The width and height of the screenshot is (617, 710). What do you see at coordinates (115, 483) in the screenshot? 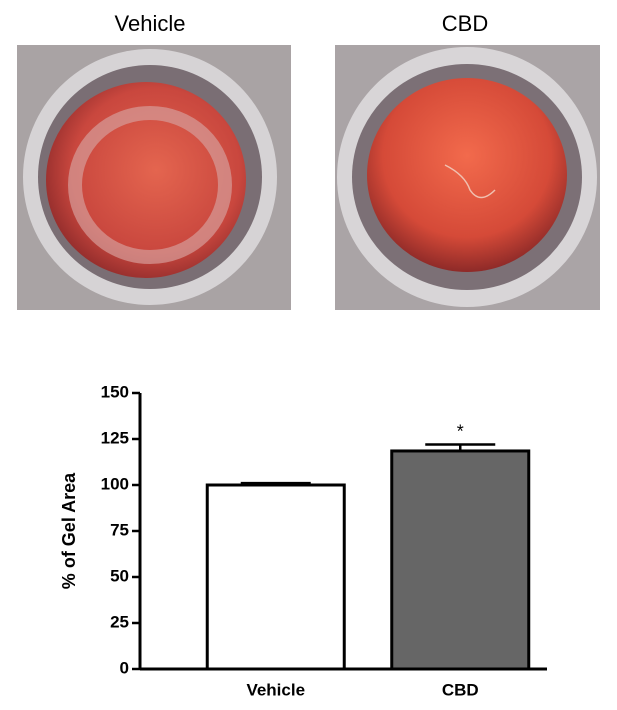
I see `y-tick-label: 100` at bounding box center [115, 483].